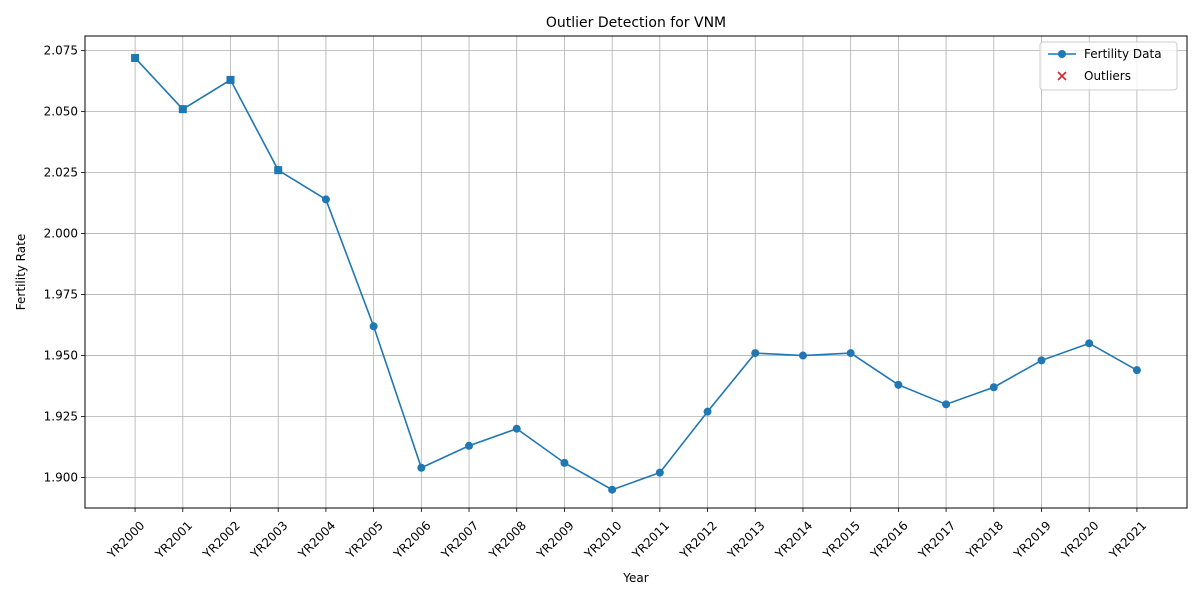 The image size is (1200, 600). What do you see at coordinates (841, 539) in the screenshot?
I see `x-tick-label: YR2015` at bounding box center [841, 539].